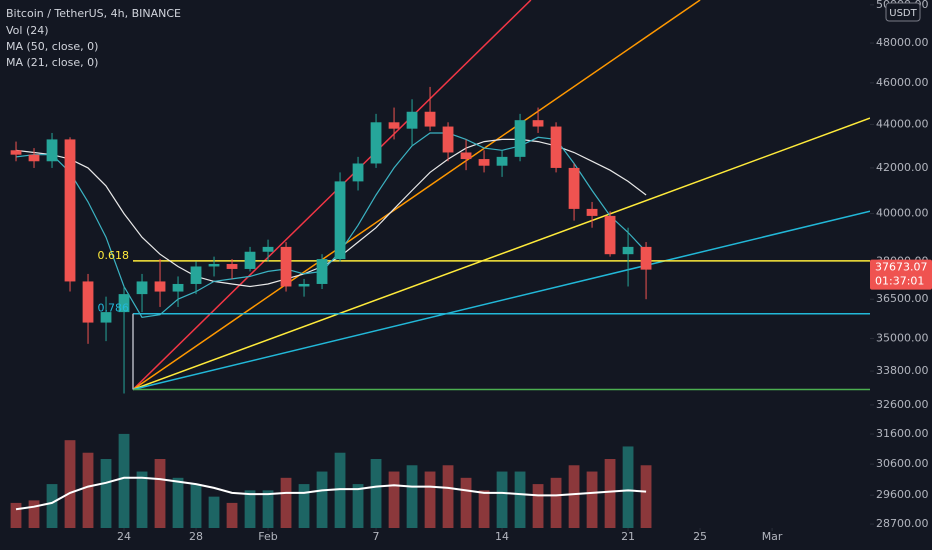 The width and height of the screenshot is (932, 550). I want to click on y-tick-label: 32600.00, so click(902, 404).